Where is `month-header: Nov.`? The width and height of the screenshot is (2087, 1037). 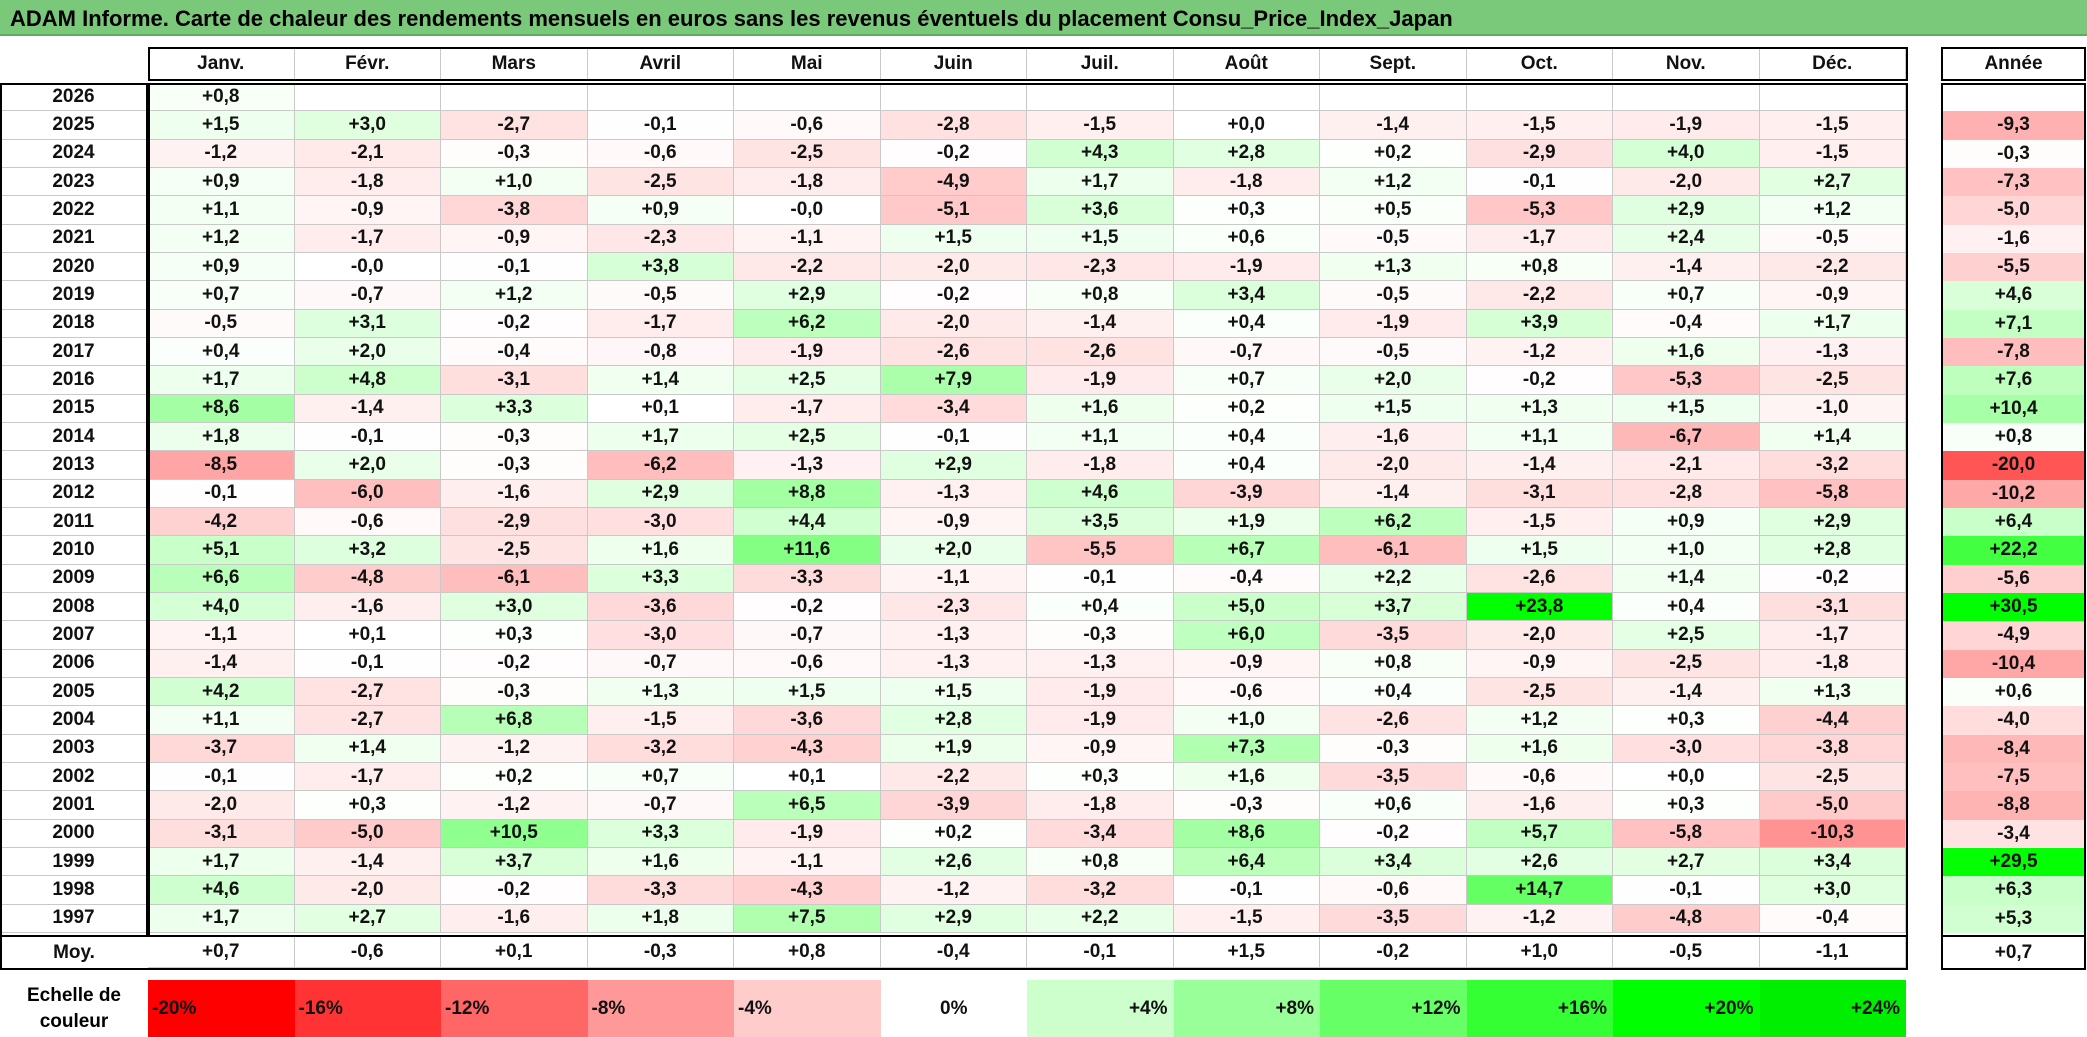
month-header: Nov. is located at coordinates (1686, 64).